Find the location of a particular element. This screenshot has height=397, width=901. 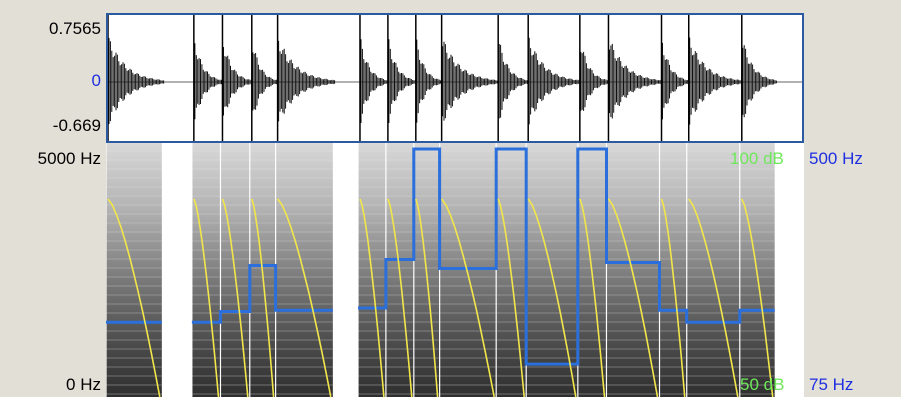

spectrogram-freq-min-label: 0 Hz is located at coordinates (50, 384).